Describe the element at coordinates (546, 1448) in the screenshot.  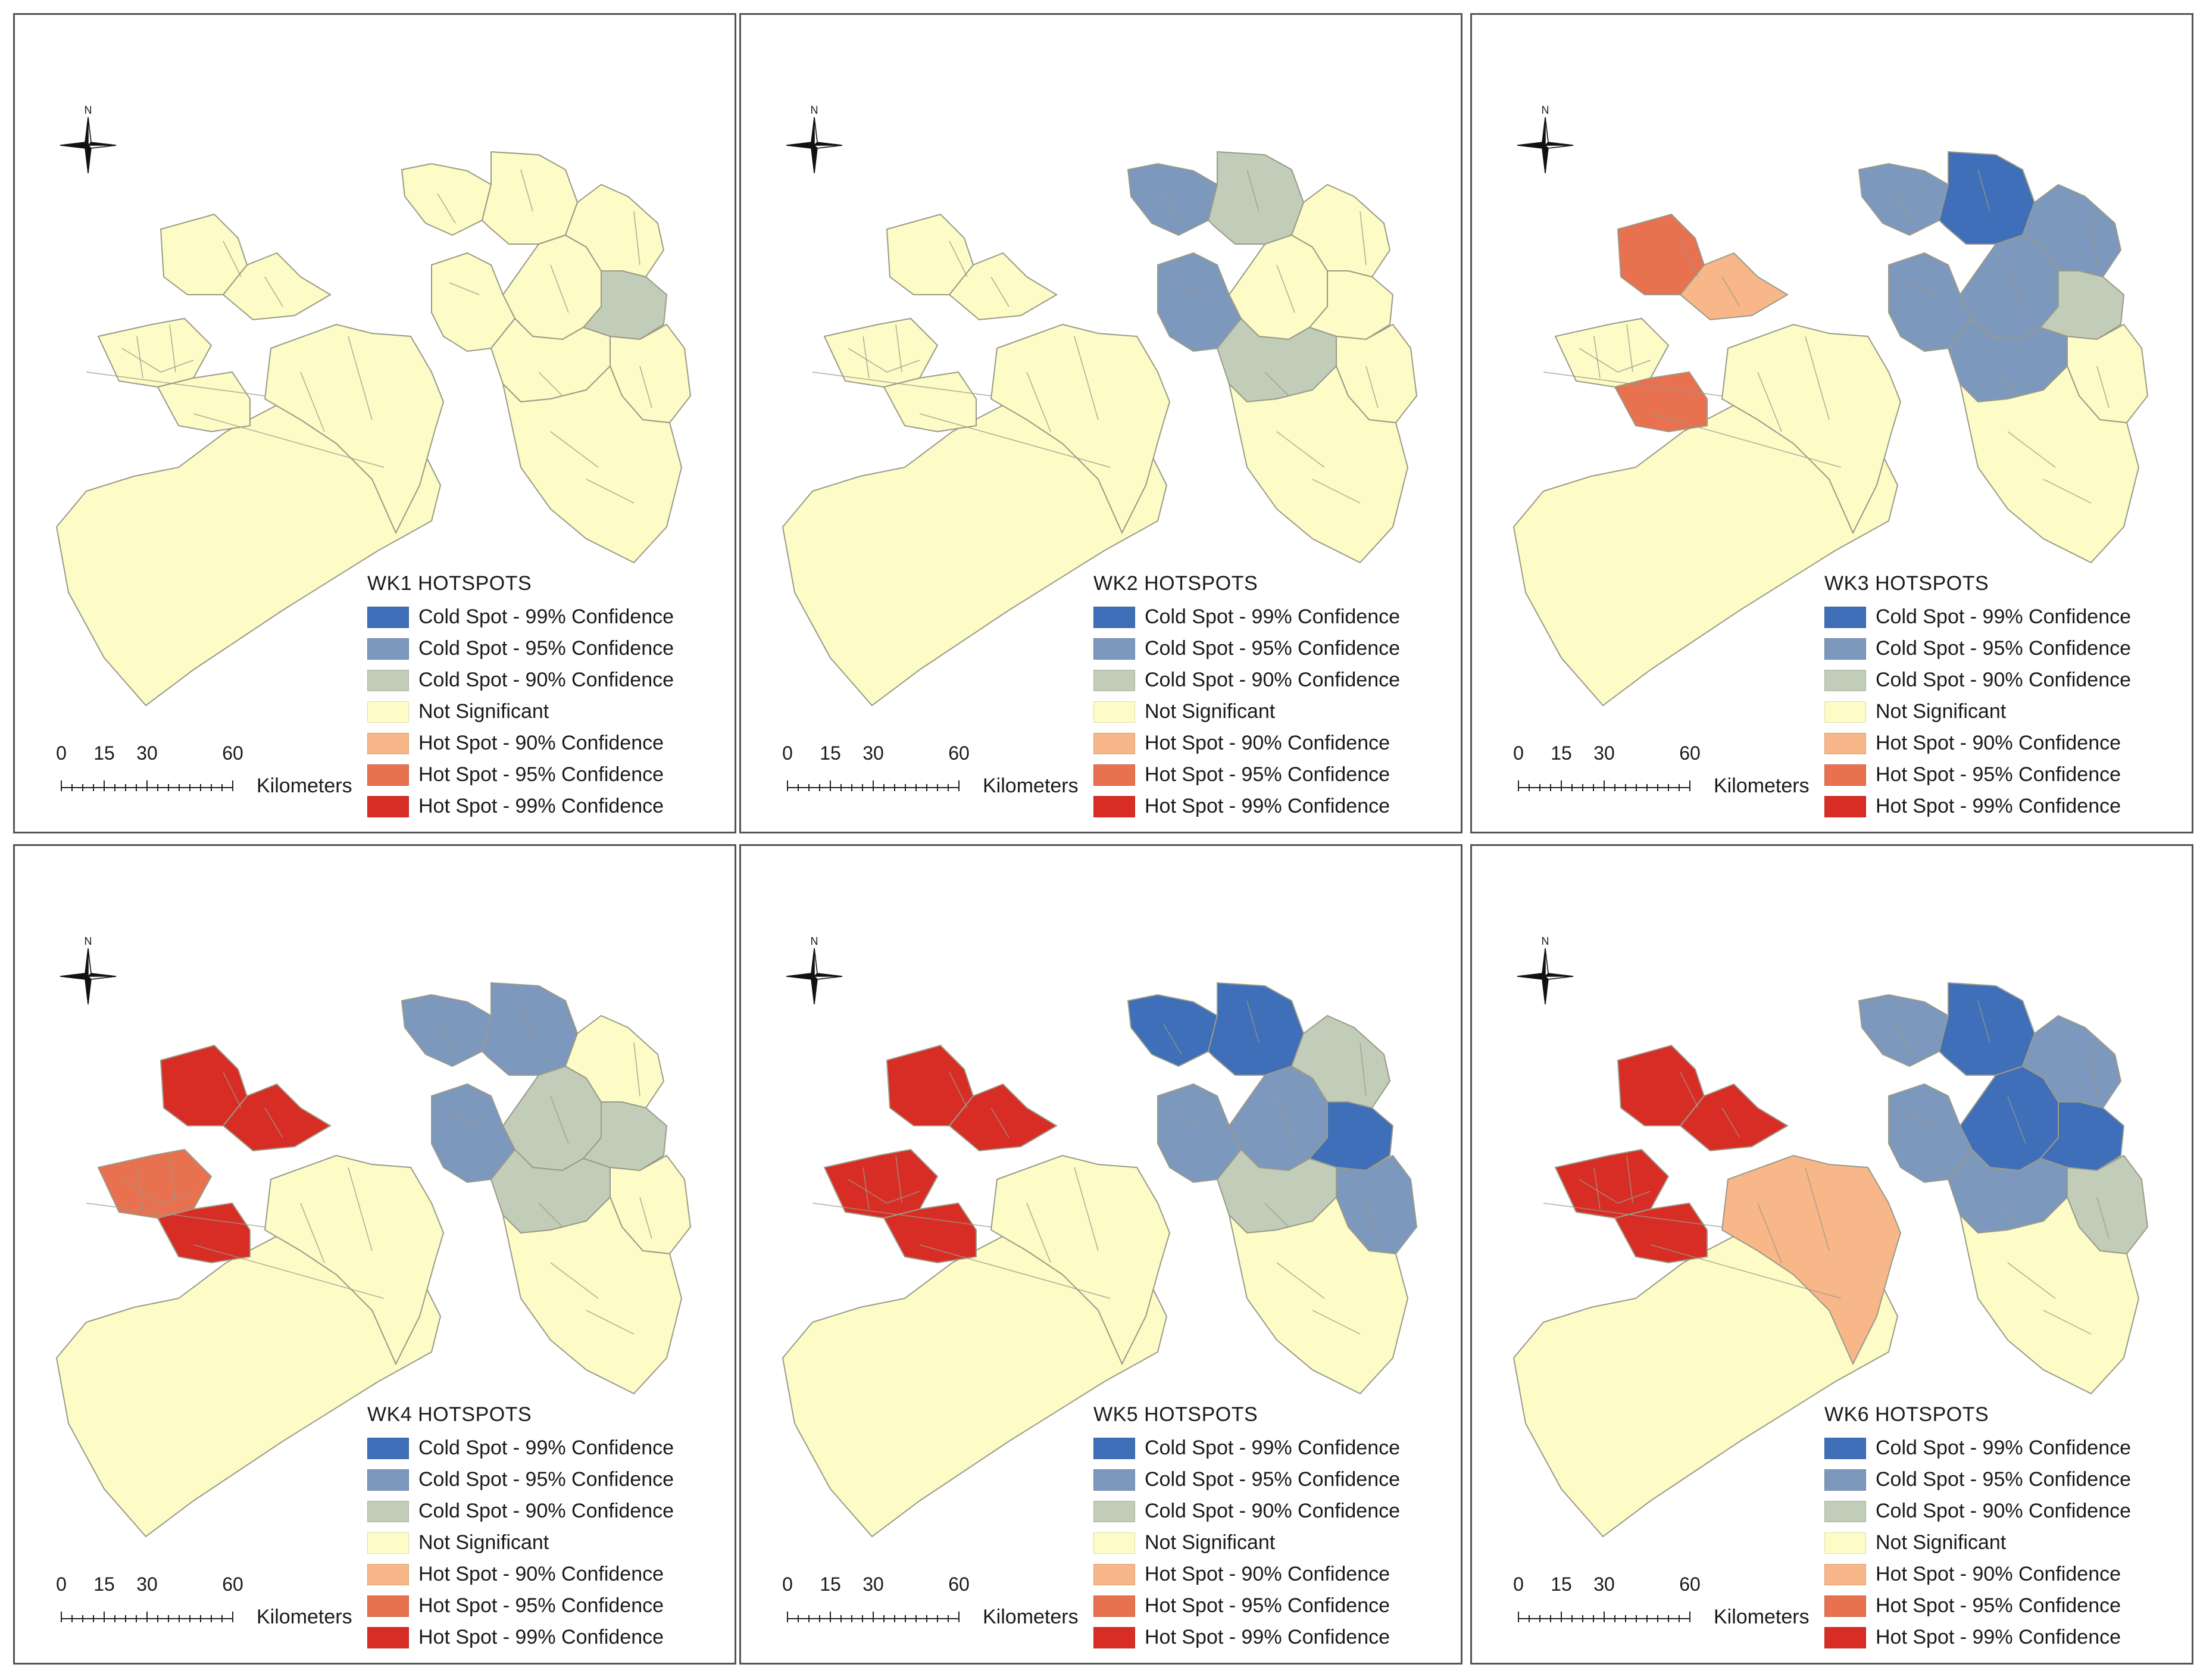
I see `legend-label: Cold Spot - 99% Confidence` at that location.